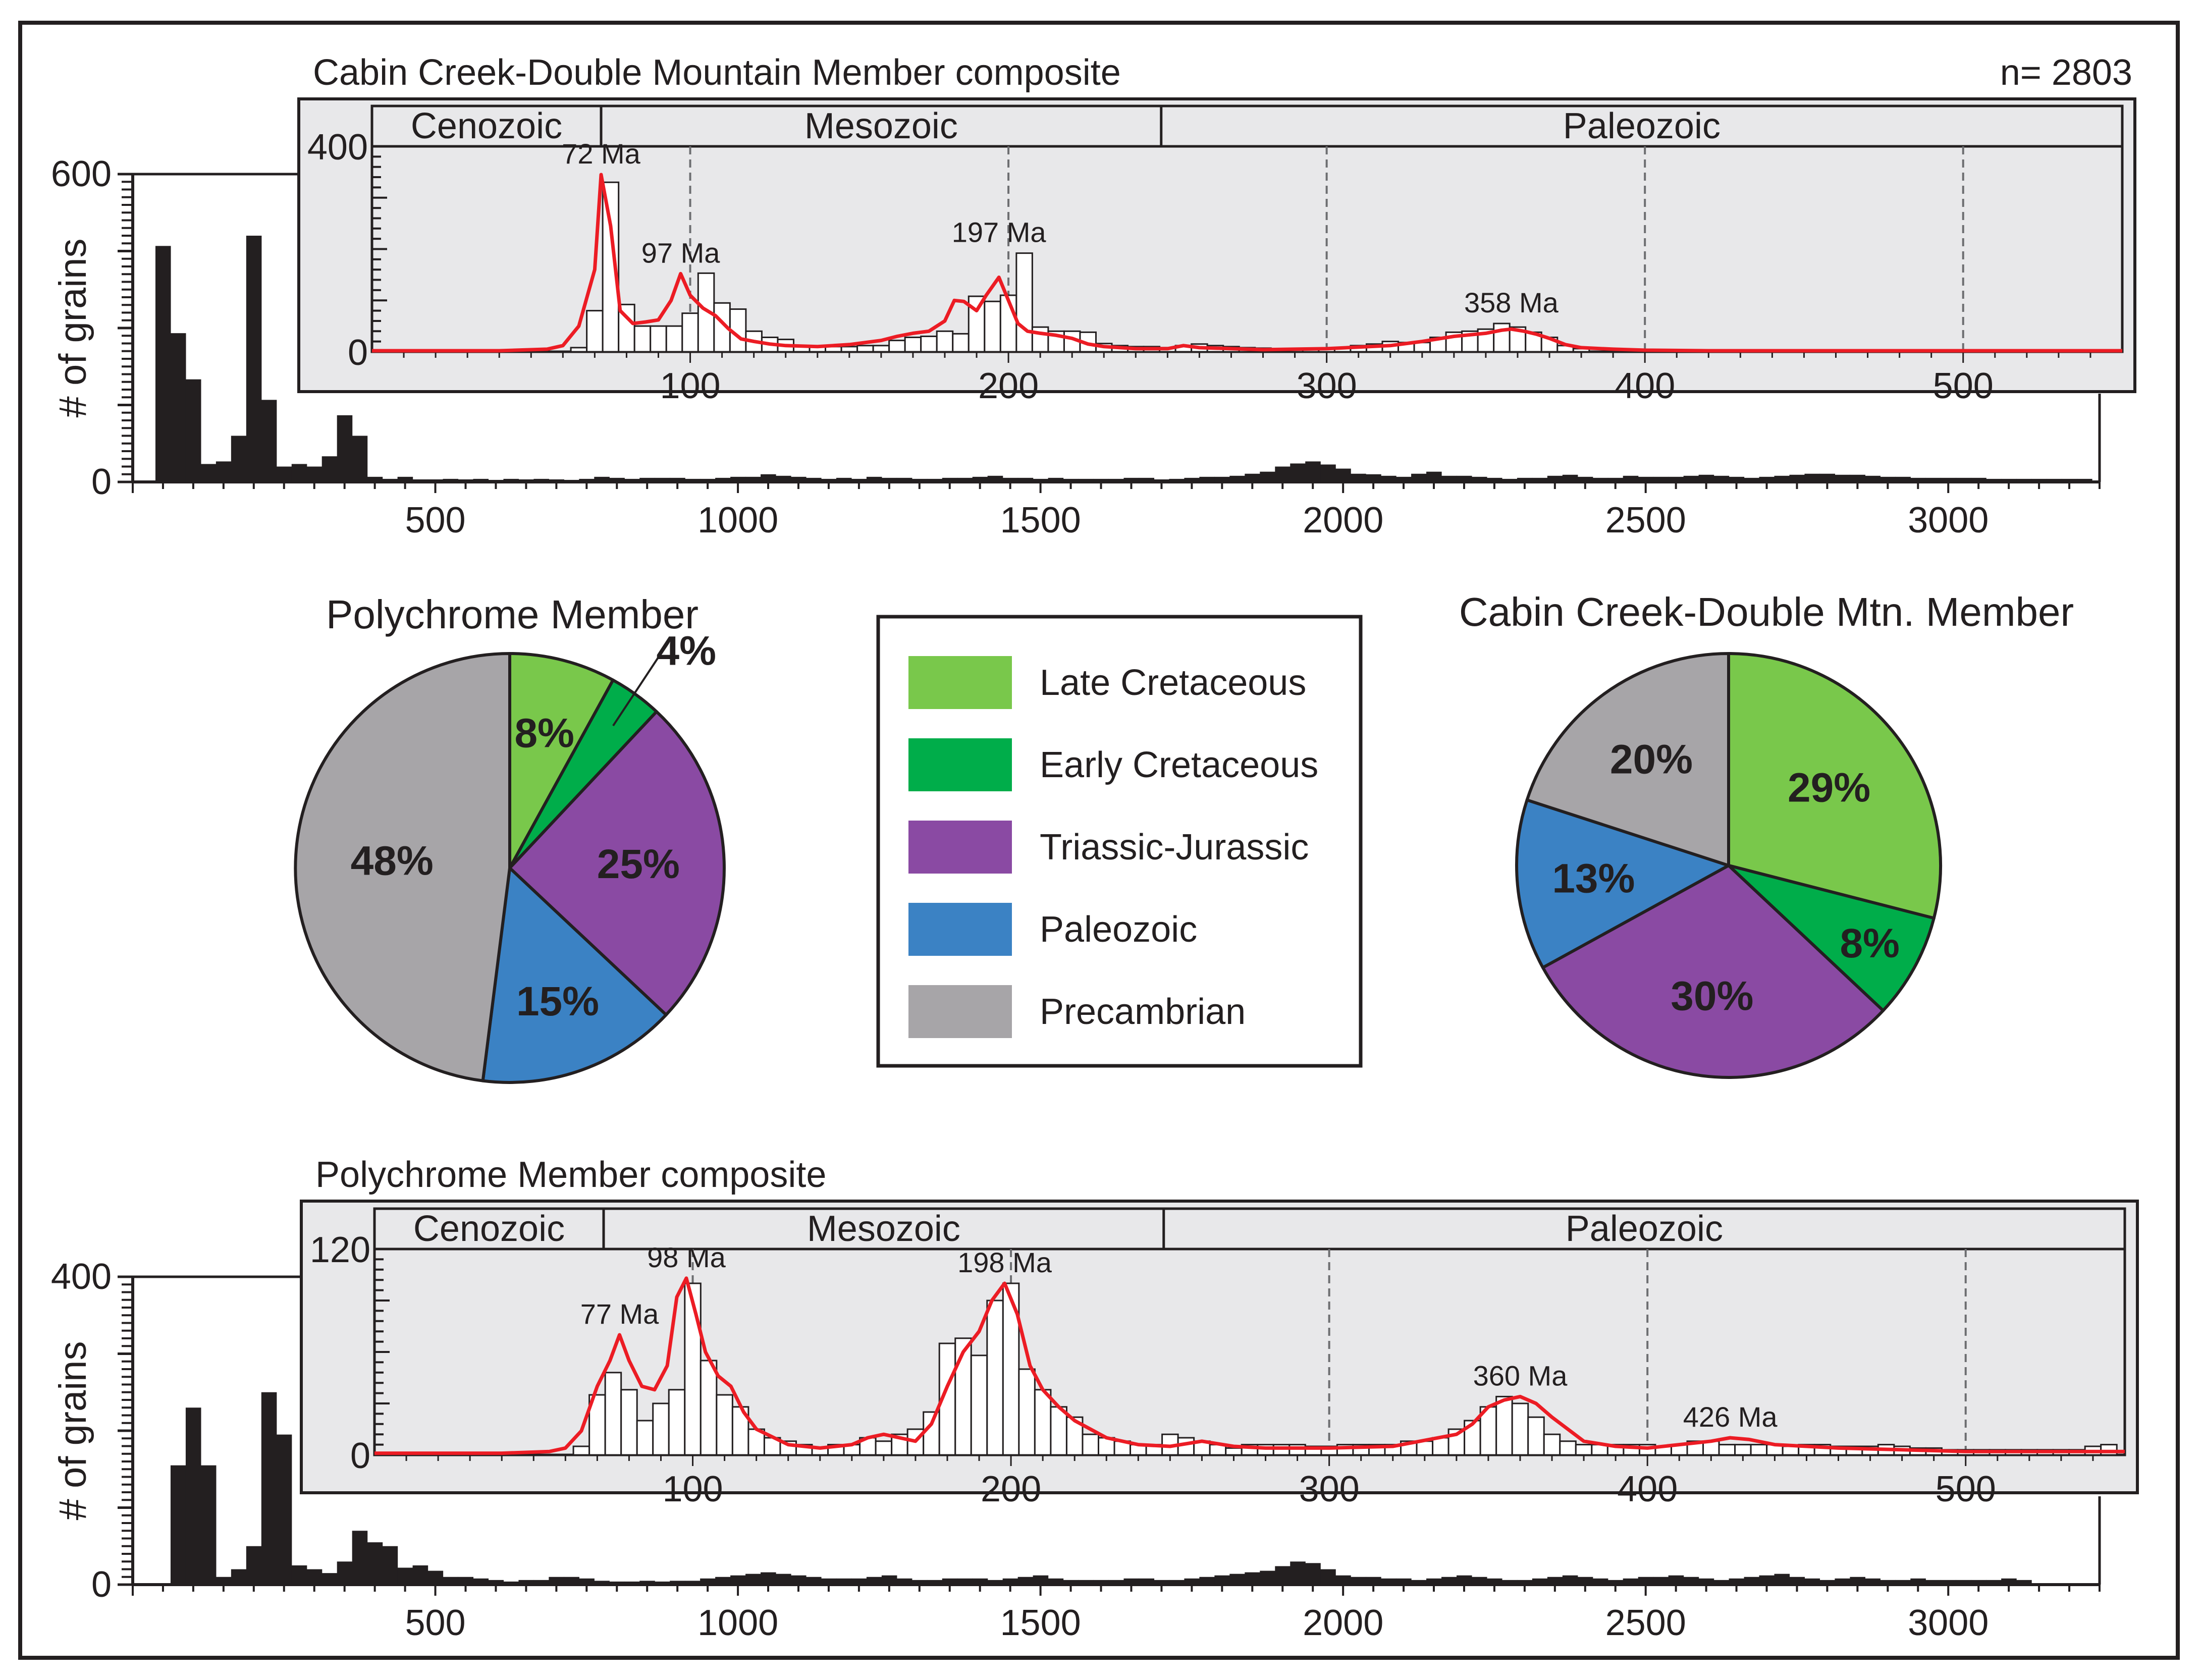 Image resolution: width=2202 pixels, height=1680 pixels. What do you see at coordinates (101, 1585) in the screenshot?
I see `poly_full-y-tick-label: 0` at bounding box center [101, 1585].